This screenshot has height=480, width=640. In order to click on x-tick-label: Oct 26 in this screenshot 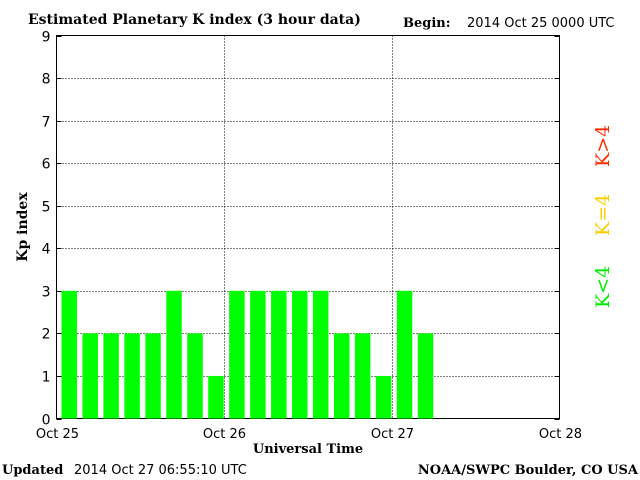, I will do `click(224, 434)`.